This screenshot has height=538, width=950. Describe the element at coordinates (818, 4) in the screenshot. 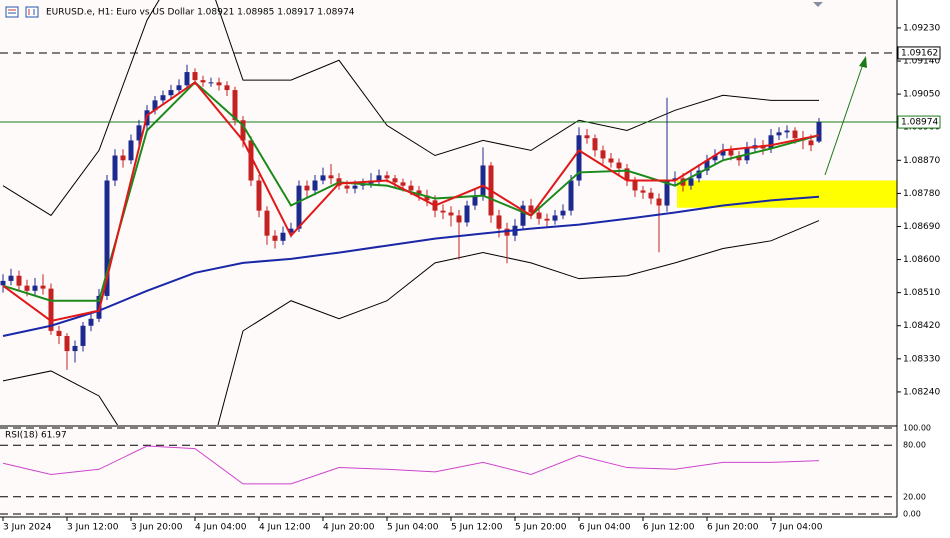

I see `shift-marker` at that location.